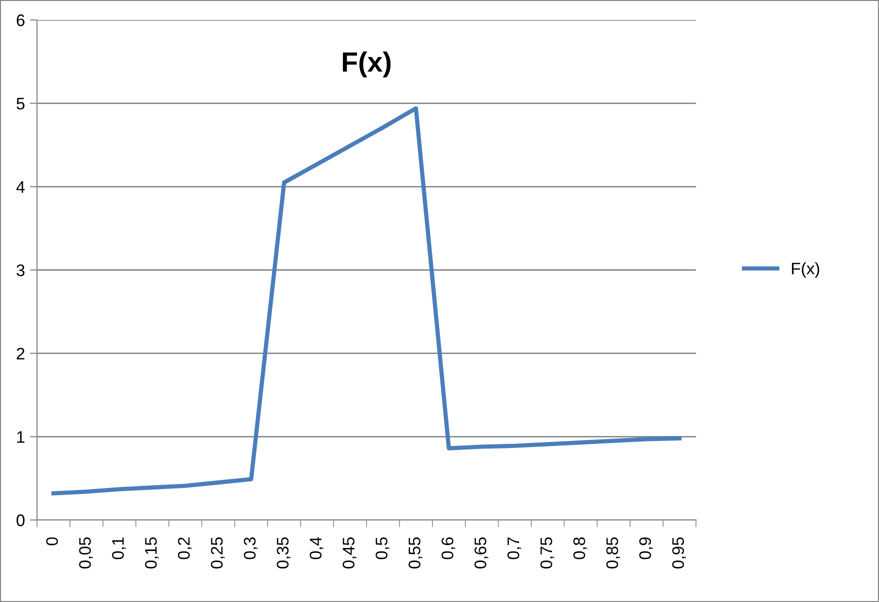 The width and height of the screenshot is (879, 602). What do you see at coordinates (52, 541) in the screenshot?
I see `x-tick-label: 0` at bounding box center [52, 541].